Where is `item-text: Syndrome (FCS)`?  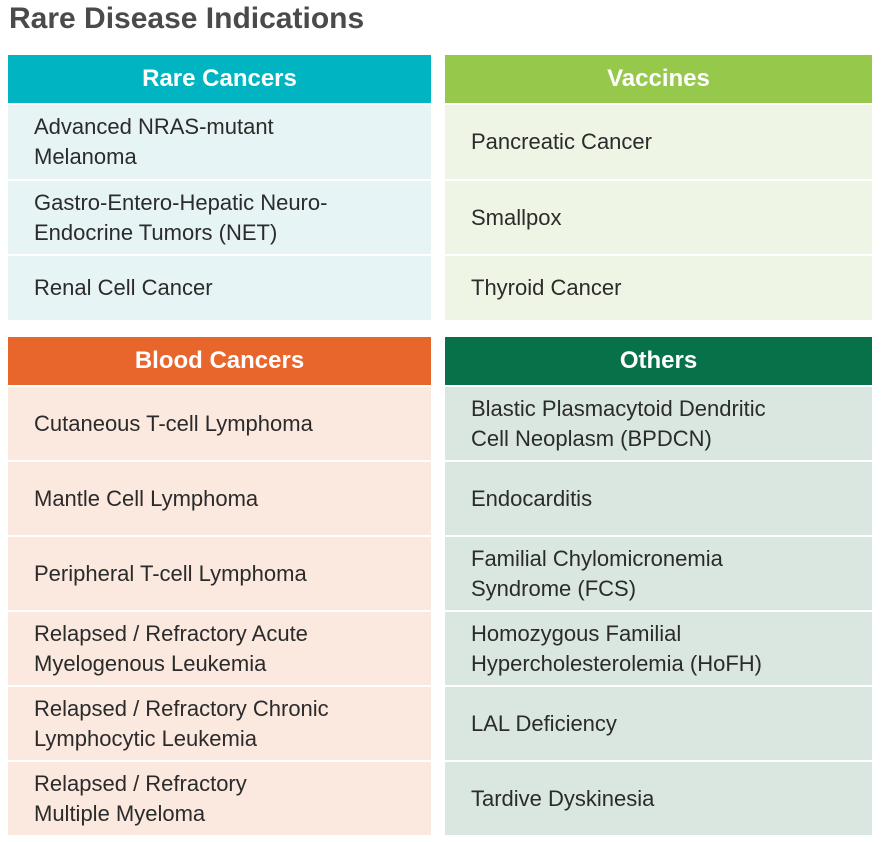 item-text: Syndrome (FCS) is located at coordinates (554, 588).